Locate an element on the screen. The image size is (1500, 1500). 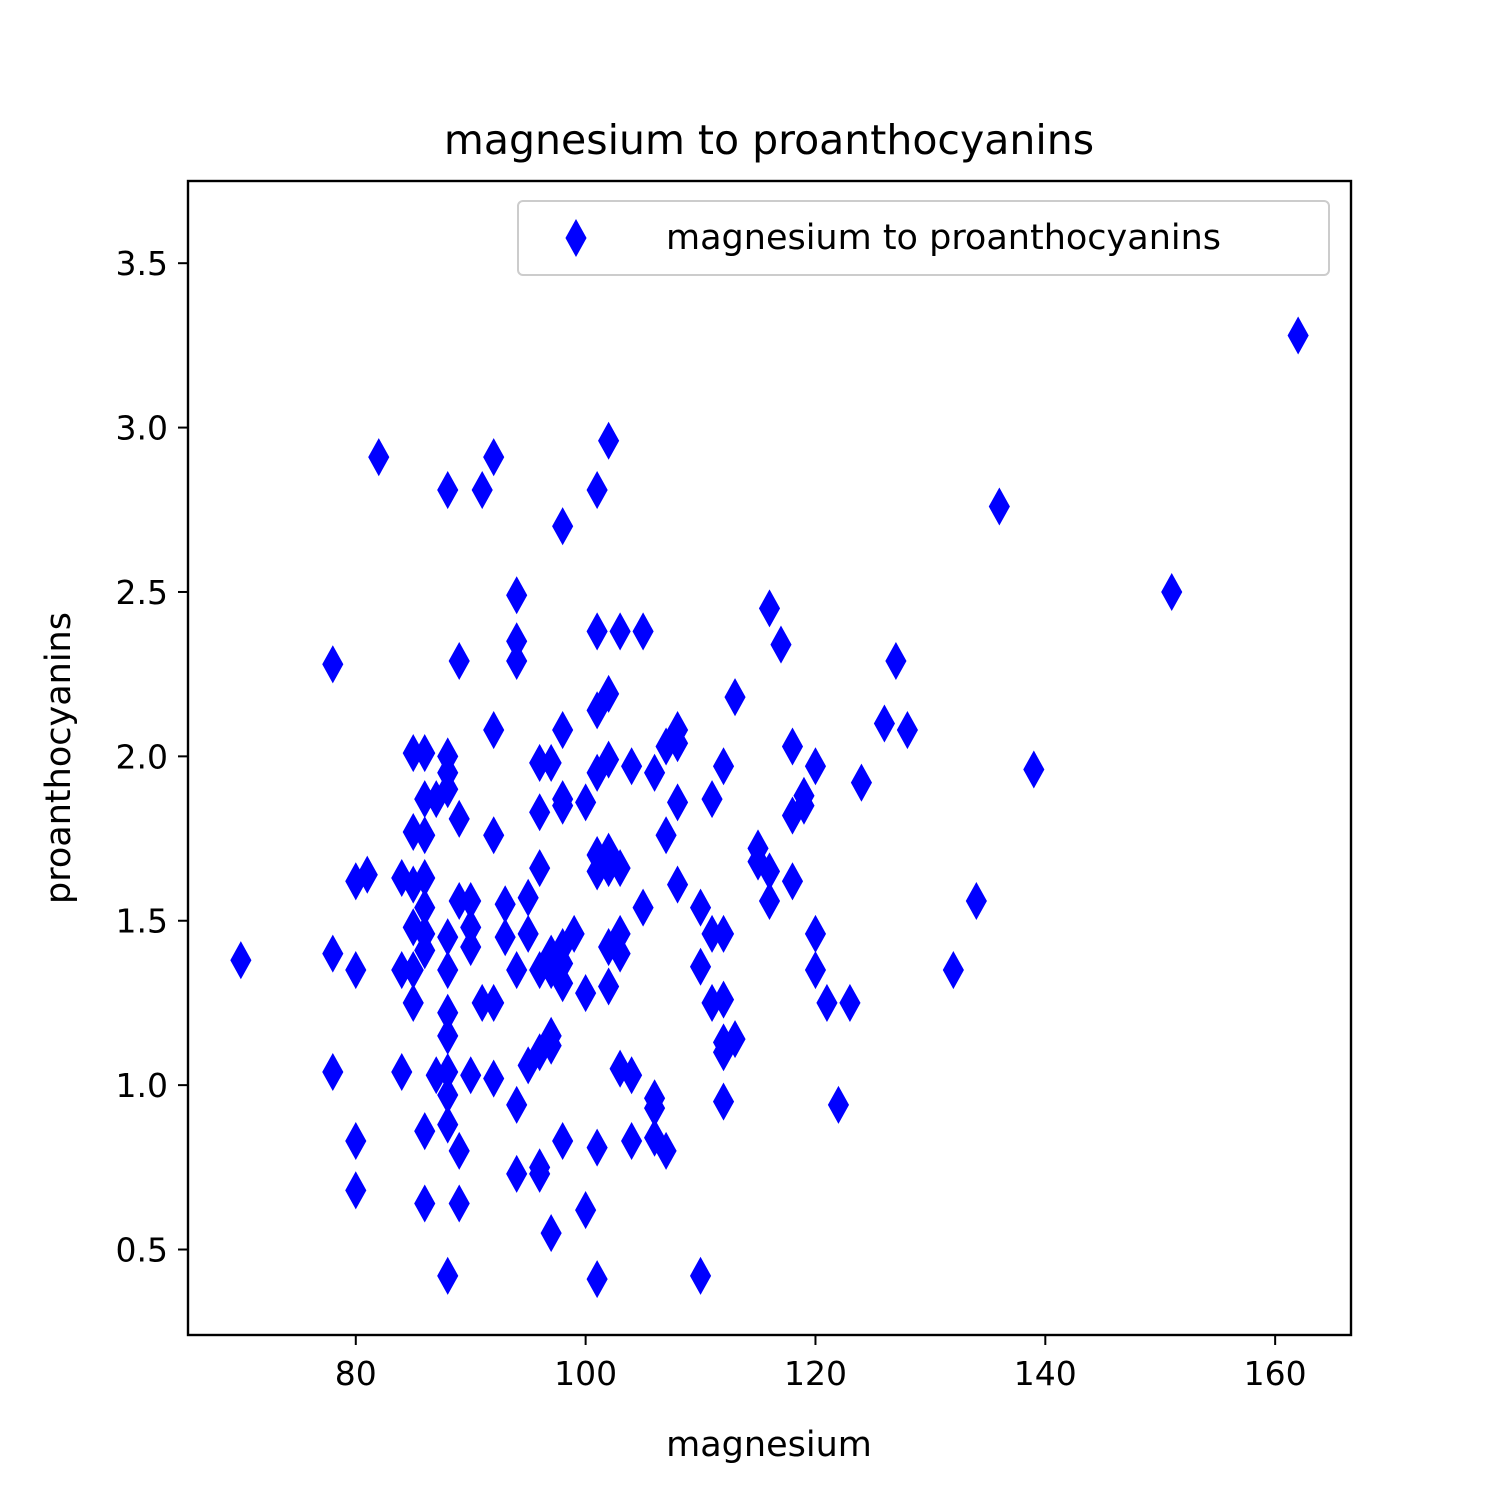
x-tick-label: 100 is located at coordinates (585, 1373).